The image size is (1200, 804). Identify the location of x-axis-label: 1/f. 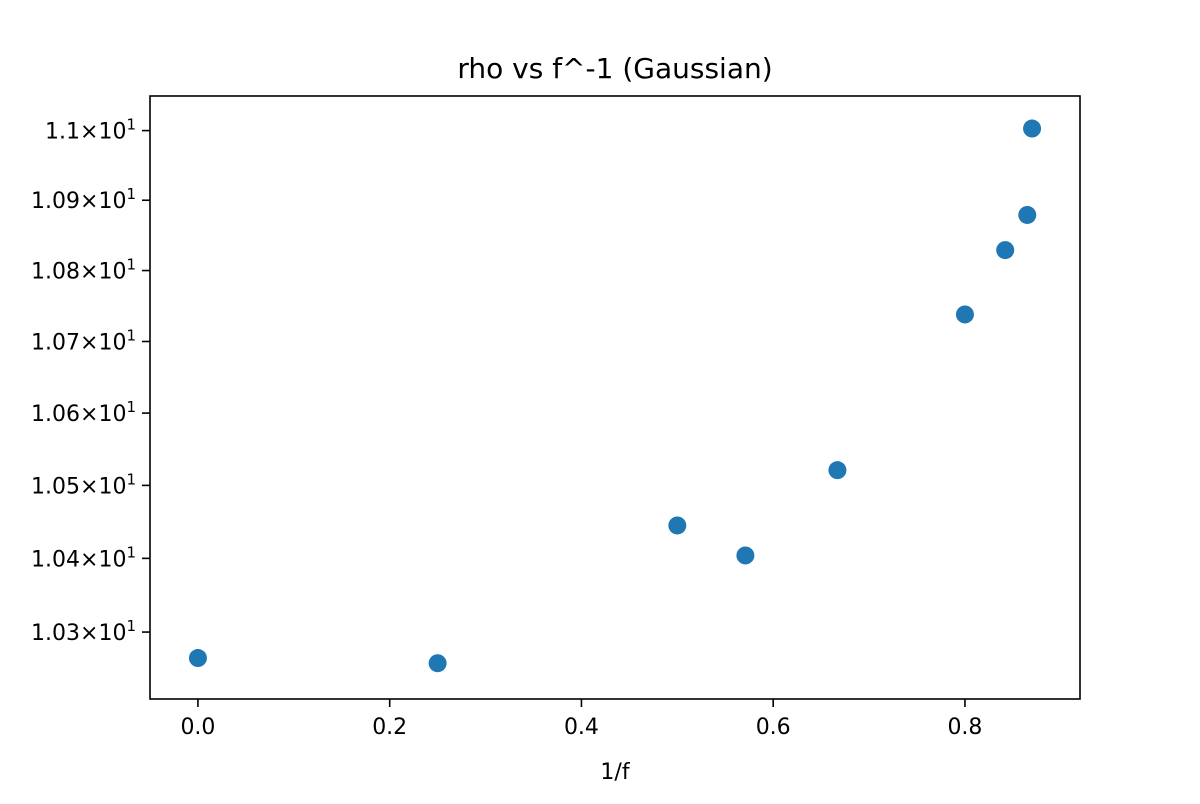
(615, 772).